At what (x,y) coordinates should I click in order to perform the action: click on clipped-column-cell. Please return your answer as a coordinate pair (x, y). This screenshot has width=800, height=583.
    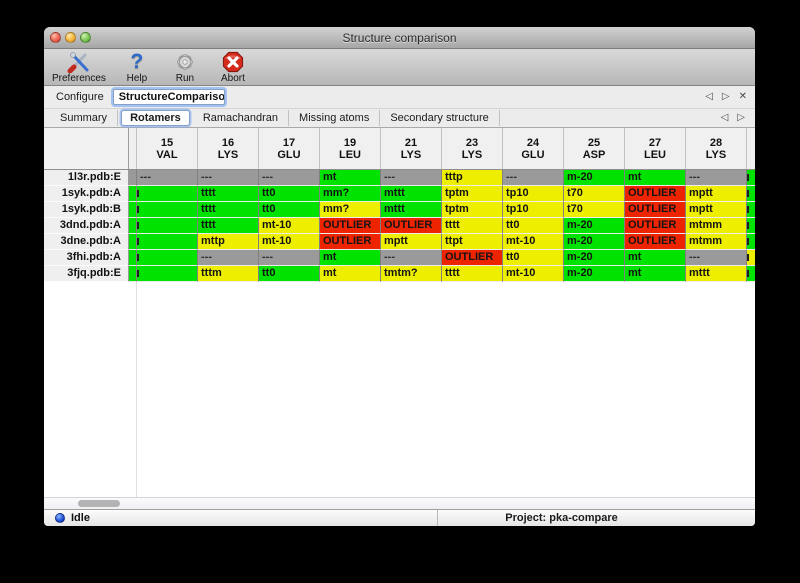
    Looking at the image, I should click on (133, 258).